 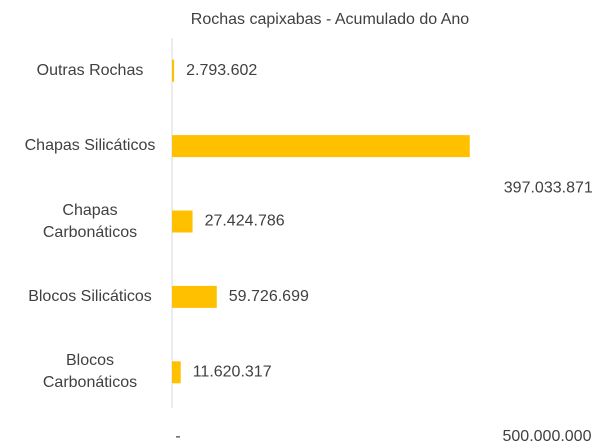 I want to click on value-label: 59.726.699, so click(x=269, y=296).